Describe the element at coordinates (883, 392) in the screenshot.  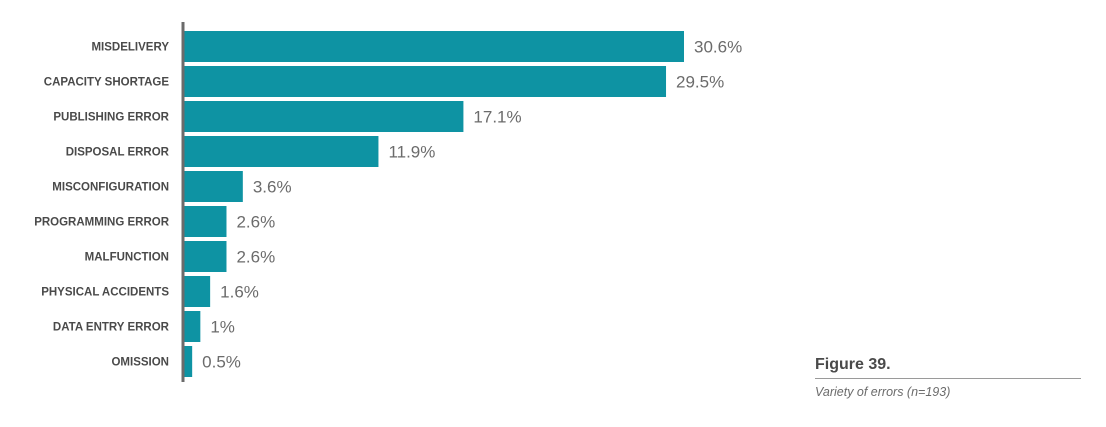
I see `figure-caption: Variety of errors (n=193)` at that location.